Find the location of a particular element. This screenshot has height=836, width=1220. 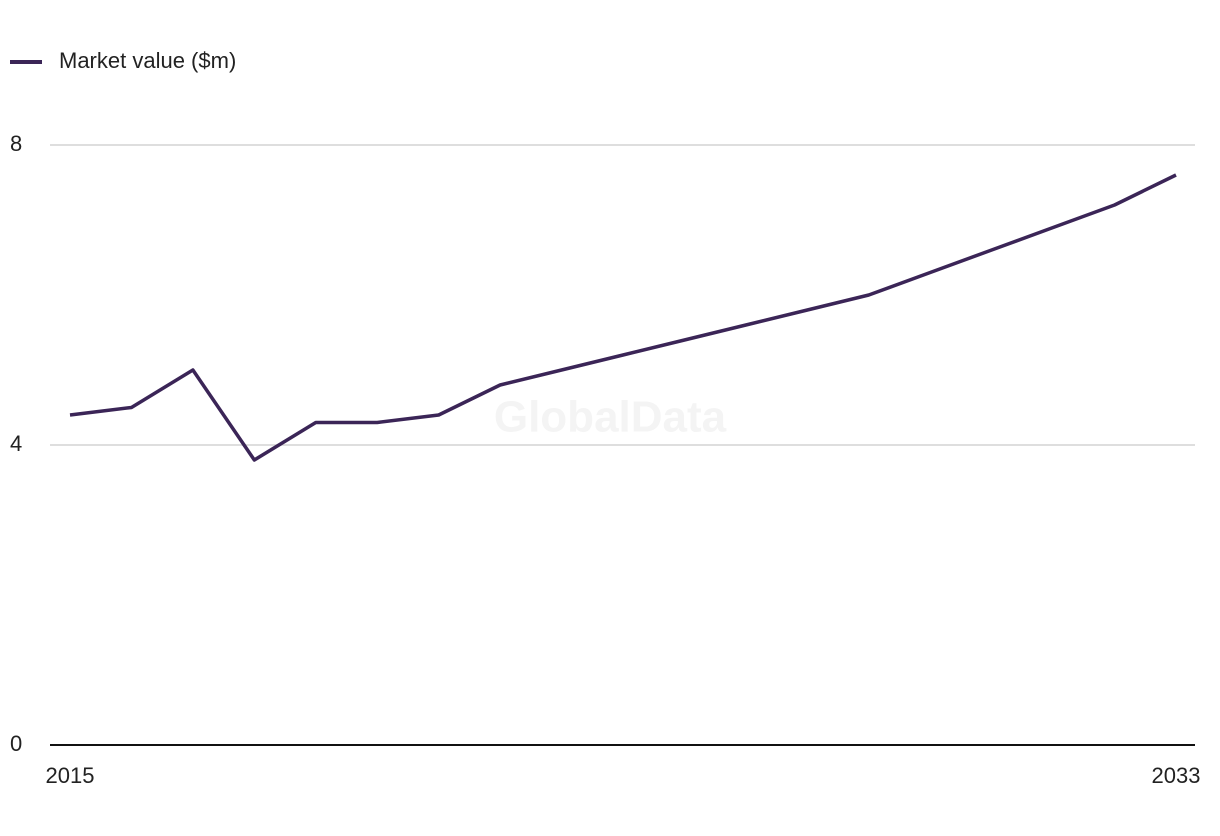

legend-label: Market value ($m) is located at coordinates (147, 60).